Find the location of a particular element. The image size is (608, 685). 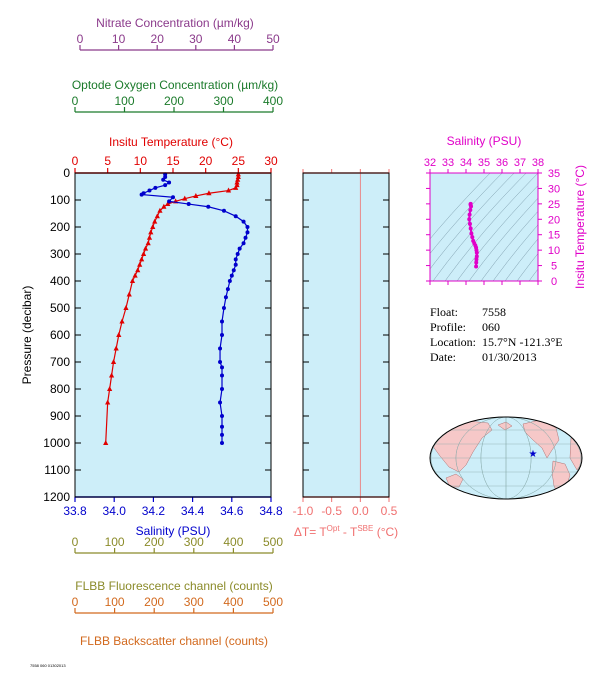

oxygen-ticks: 0 100 200 300 400 is located at coordinates (177, 103).